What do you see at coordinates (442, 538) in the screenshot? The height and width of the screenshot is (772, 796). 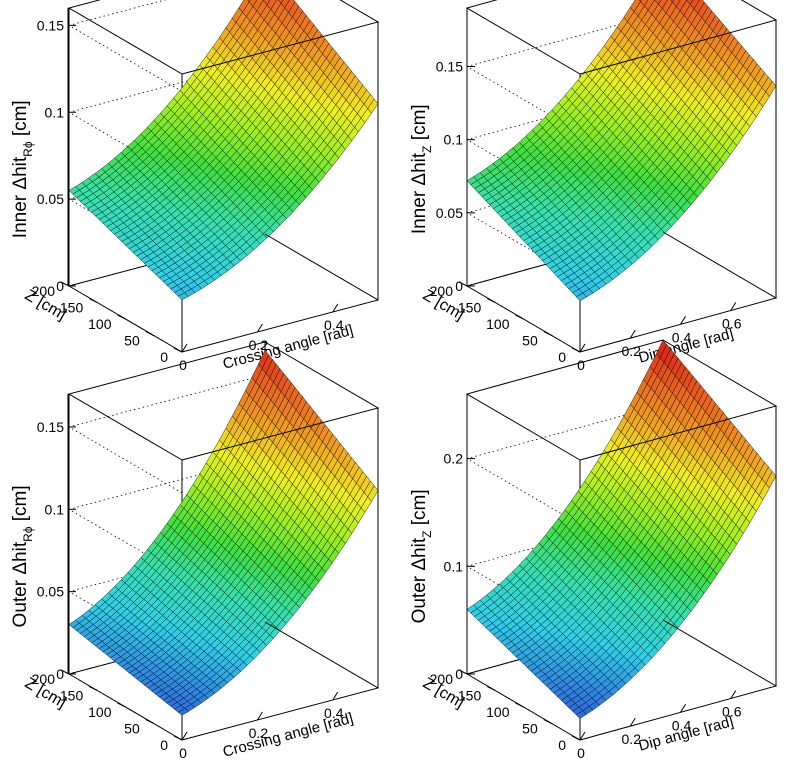 I see `z-axis: 0 0.1 0.2 Outer ΔhitZ [cm]` at bounding box center [442, 538].